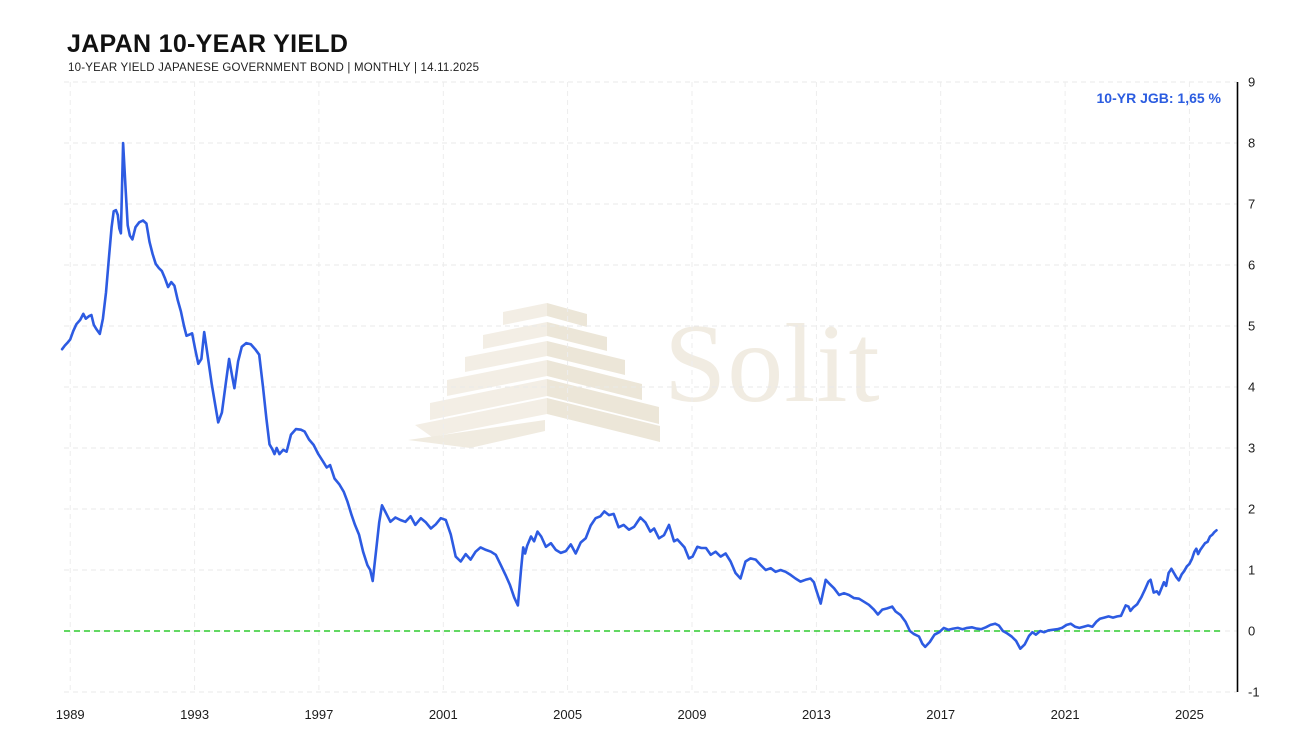 The width and height of the screenshot is (1307, 734). I want to click on svg-text: 1, so click(1251, 570).